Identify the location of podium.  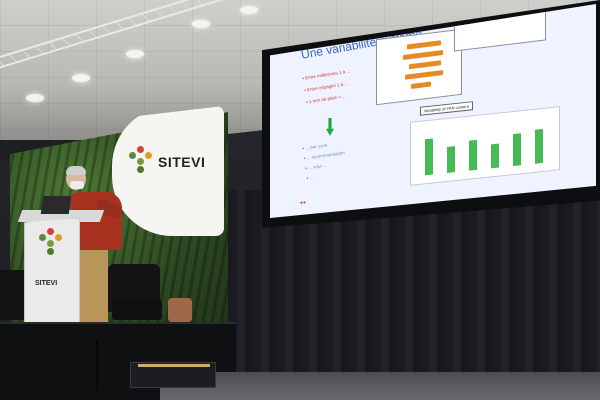
(52, 275).